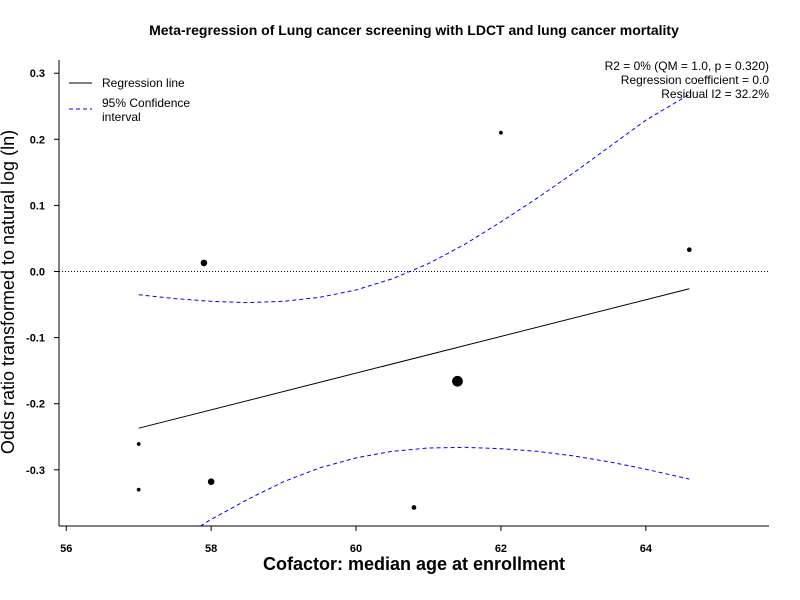  What do you see at coordinates (37, 273) in the screenshot?
I see `y-tick-label: 0.0` at bounding box center [37, 273].